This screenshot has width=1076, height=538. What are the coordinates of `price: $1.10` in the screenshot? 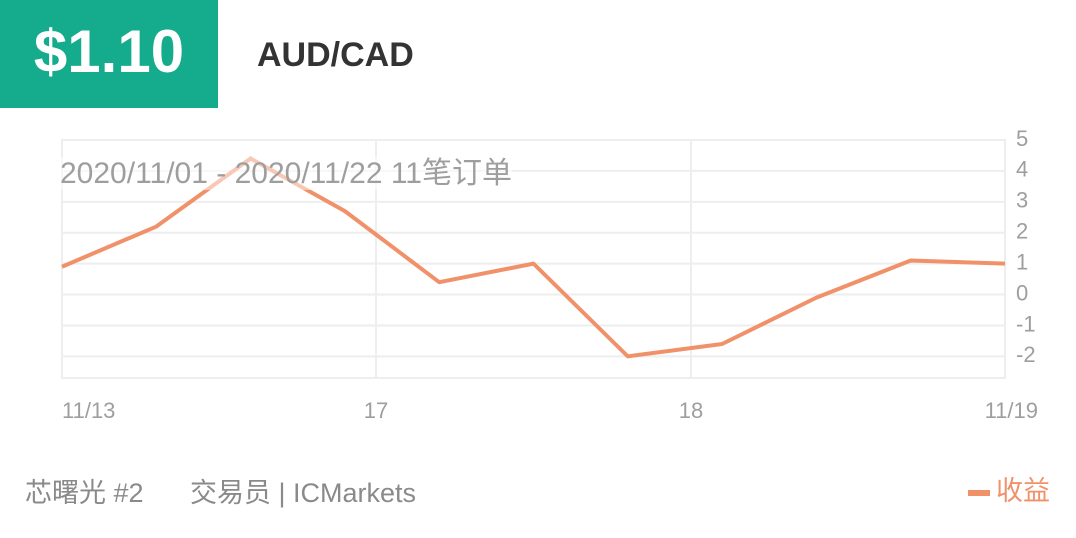 It's located at (109, 51).